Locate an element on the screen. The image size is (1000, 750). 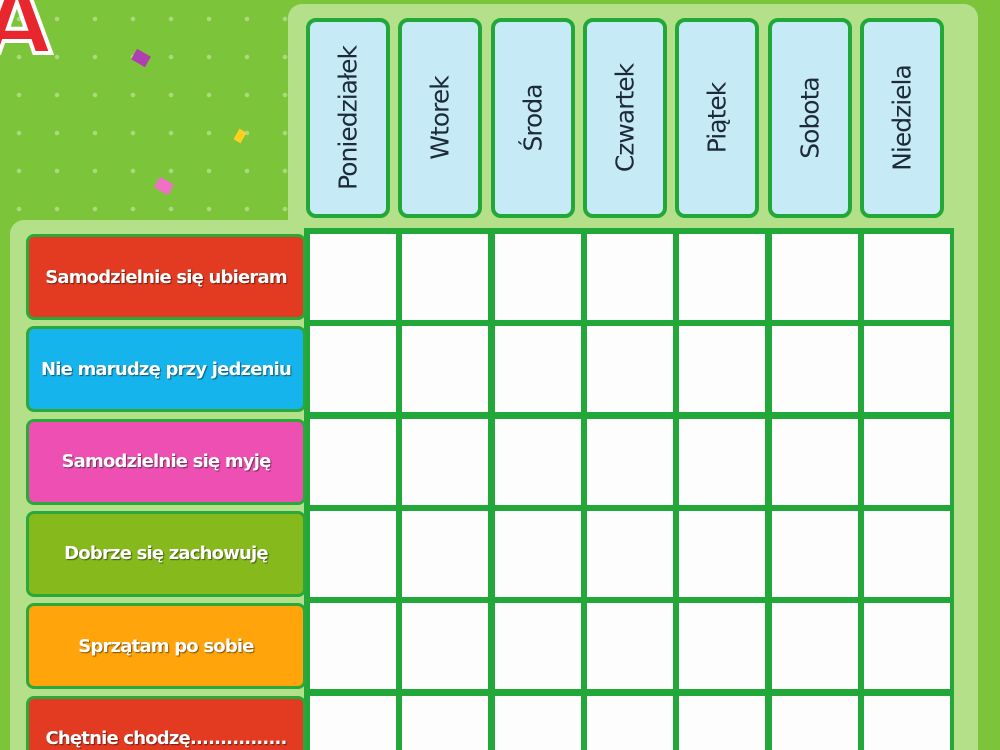
day-label: Poniedziałek is located at coordinates (348, 118).